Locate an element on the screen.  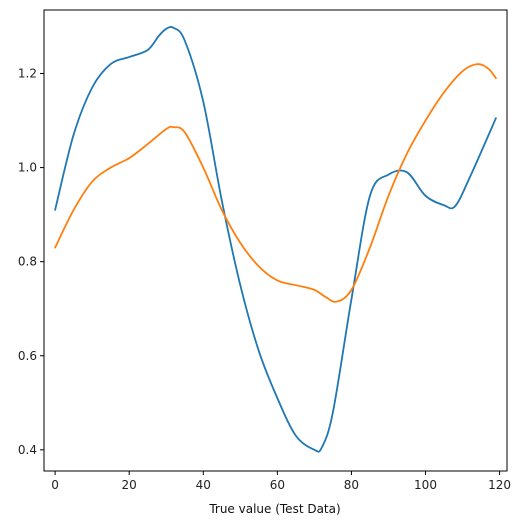
x-tick-label: 120 is located at coordinates (499, 485).